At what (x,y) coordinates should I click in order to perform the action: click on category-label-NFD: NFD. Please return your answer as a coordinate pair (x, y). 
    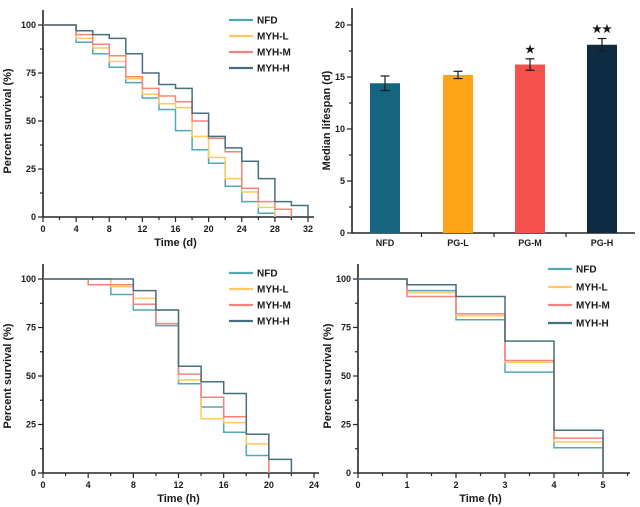
    Looking at the image, I should click on (385, 243).